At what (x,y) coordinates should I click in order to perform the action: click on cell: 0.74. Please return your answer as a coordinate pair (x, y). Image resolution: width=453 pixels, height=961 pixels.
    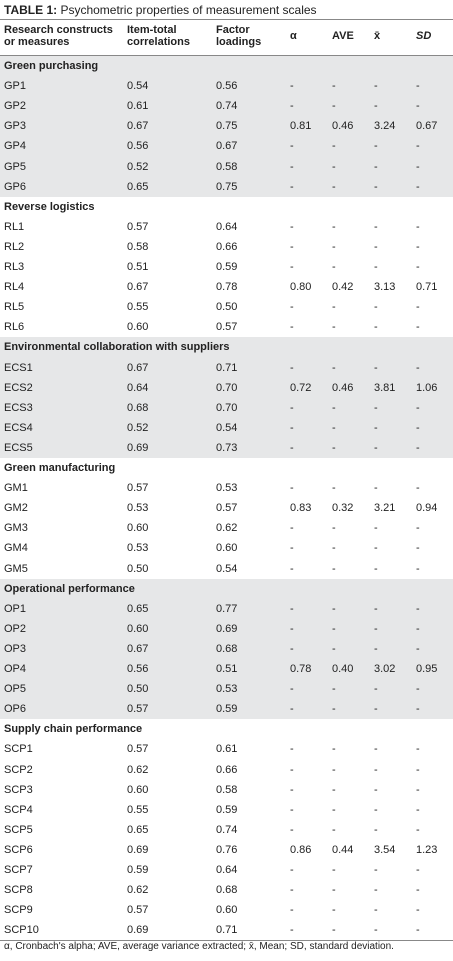
    Looking at the image, I should click on (227, 829).